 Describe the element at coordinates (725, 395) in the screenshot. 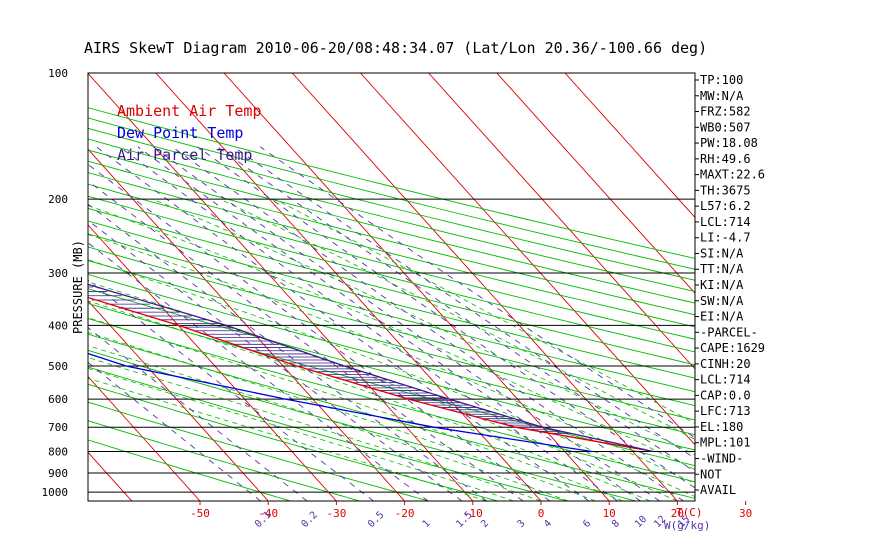

I see `index-label: CAP:0.0` at that location.